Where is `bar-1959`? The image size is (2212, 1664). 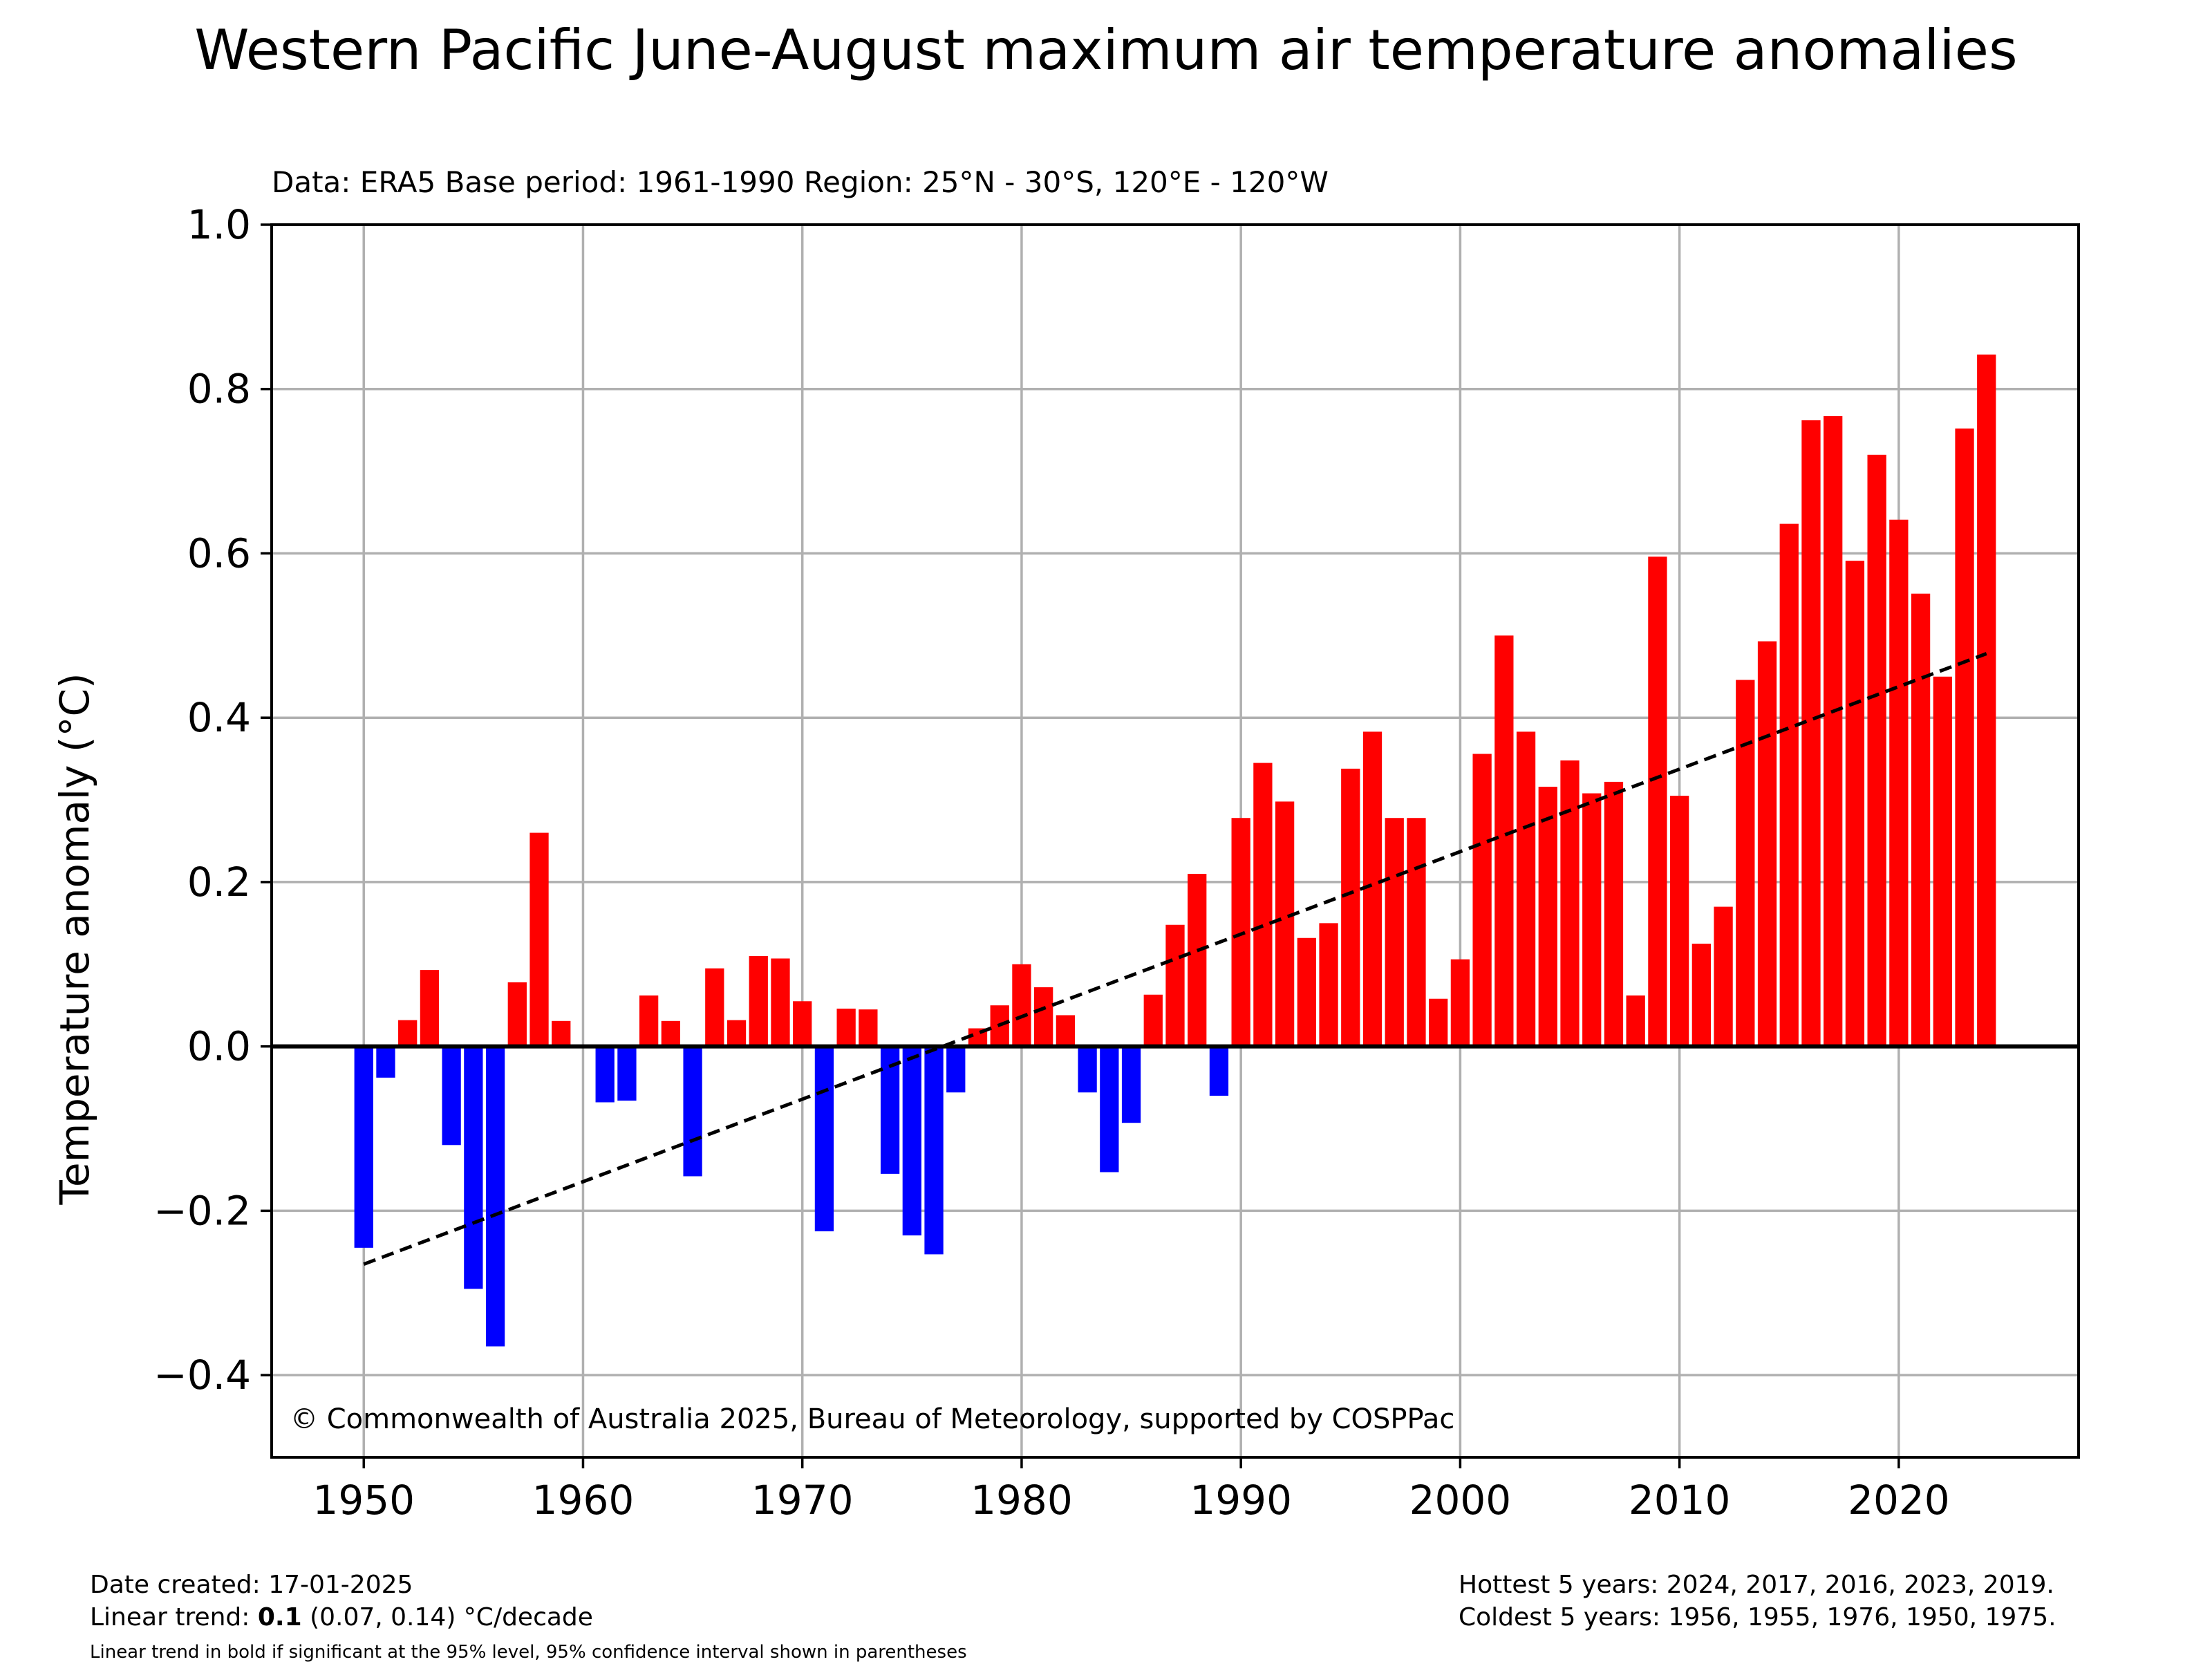 bar-1959 is located at coordinates (561, 1033).